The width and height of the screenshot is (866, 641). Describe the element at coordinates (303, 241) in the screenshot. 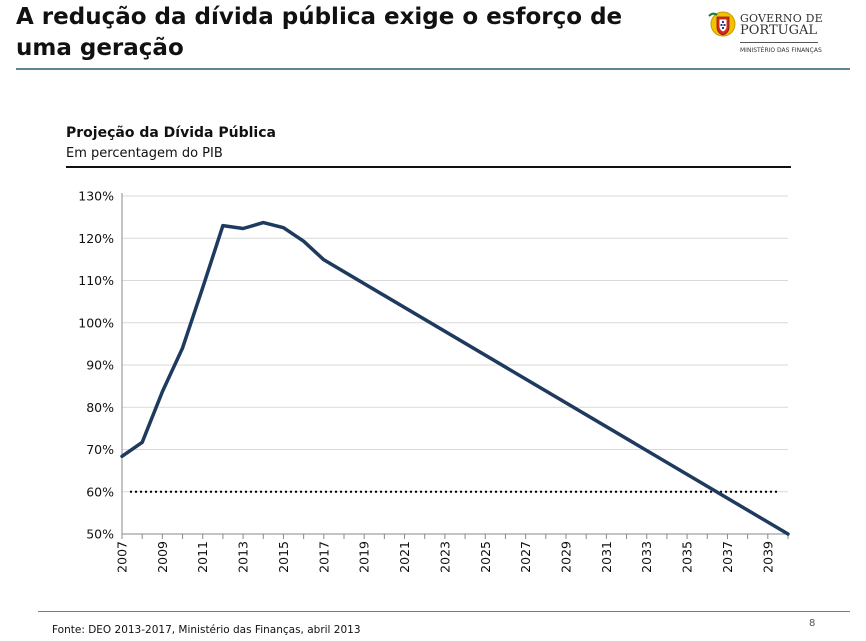

I see `data-point-2016` at that location.